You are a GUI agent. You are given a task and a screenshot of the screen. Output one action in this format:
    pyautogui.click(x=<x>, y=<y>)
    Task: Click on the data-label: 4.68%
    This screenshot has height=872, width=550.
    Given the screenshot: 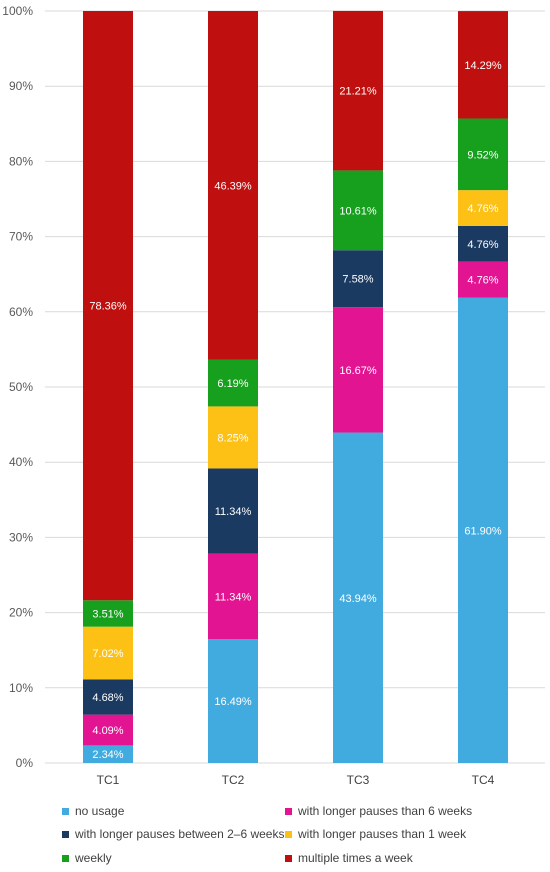 What is the action you would take?
    pyautogui.click(x=107, y=698)
    